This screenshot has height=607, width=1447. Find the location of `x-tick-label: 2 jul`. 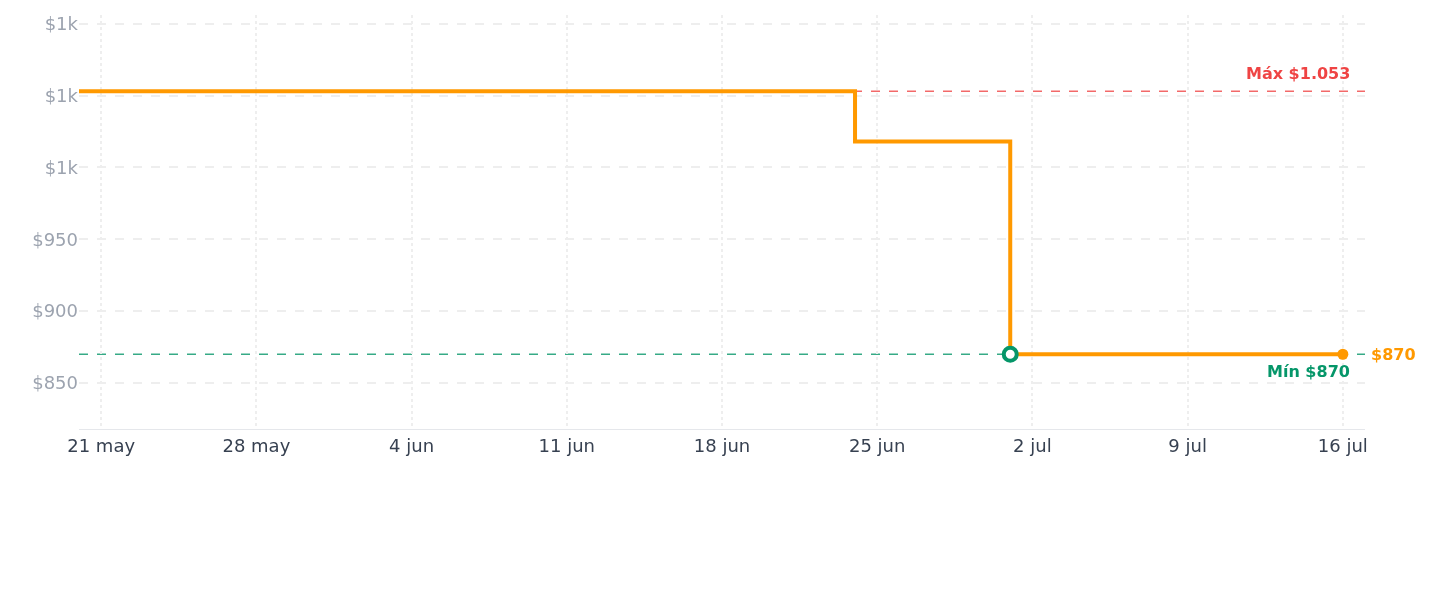

x-tick-label: 2 jul is located at coordinates (1032, 445).